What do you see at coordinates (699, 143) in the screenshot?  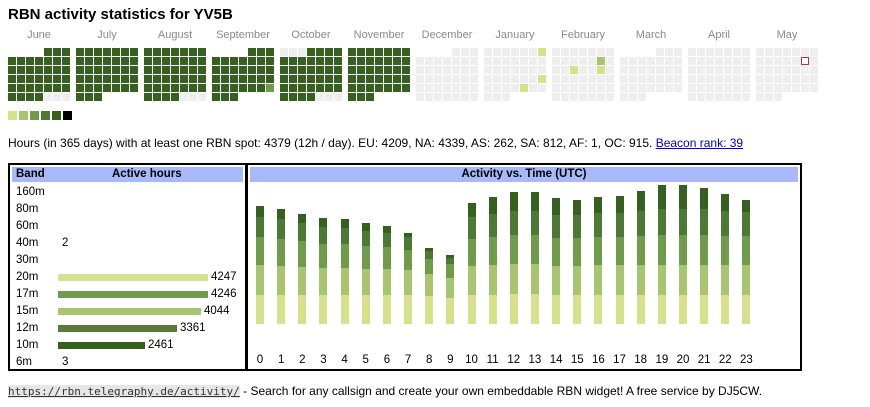 I see `beacon-rank-link: Beacon rank: 39` at bounding box center [699, 143].